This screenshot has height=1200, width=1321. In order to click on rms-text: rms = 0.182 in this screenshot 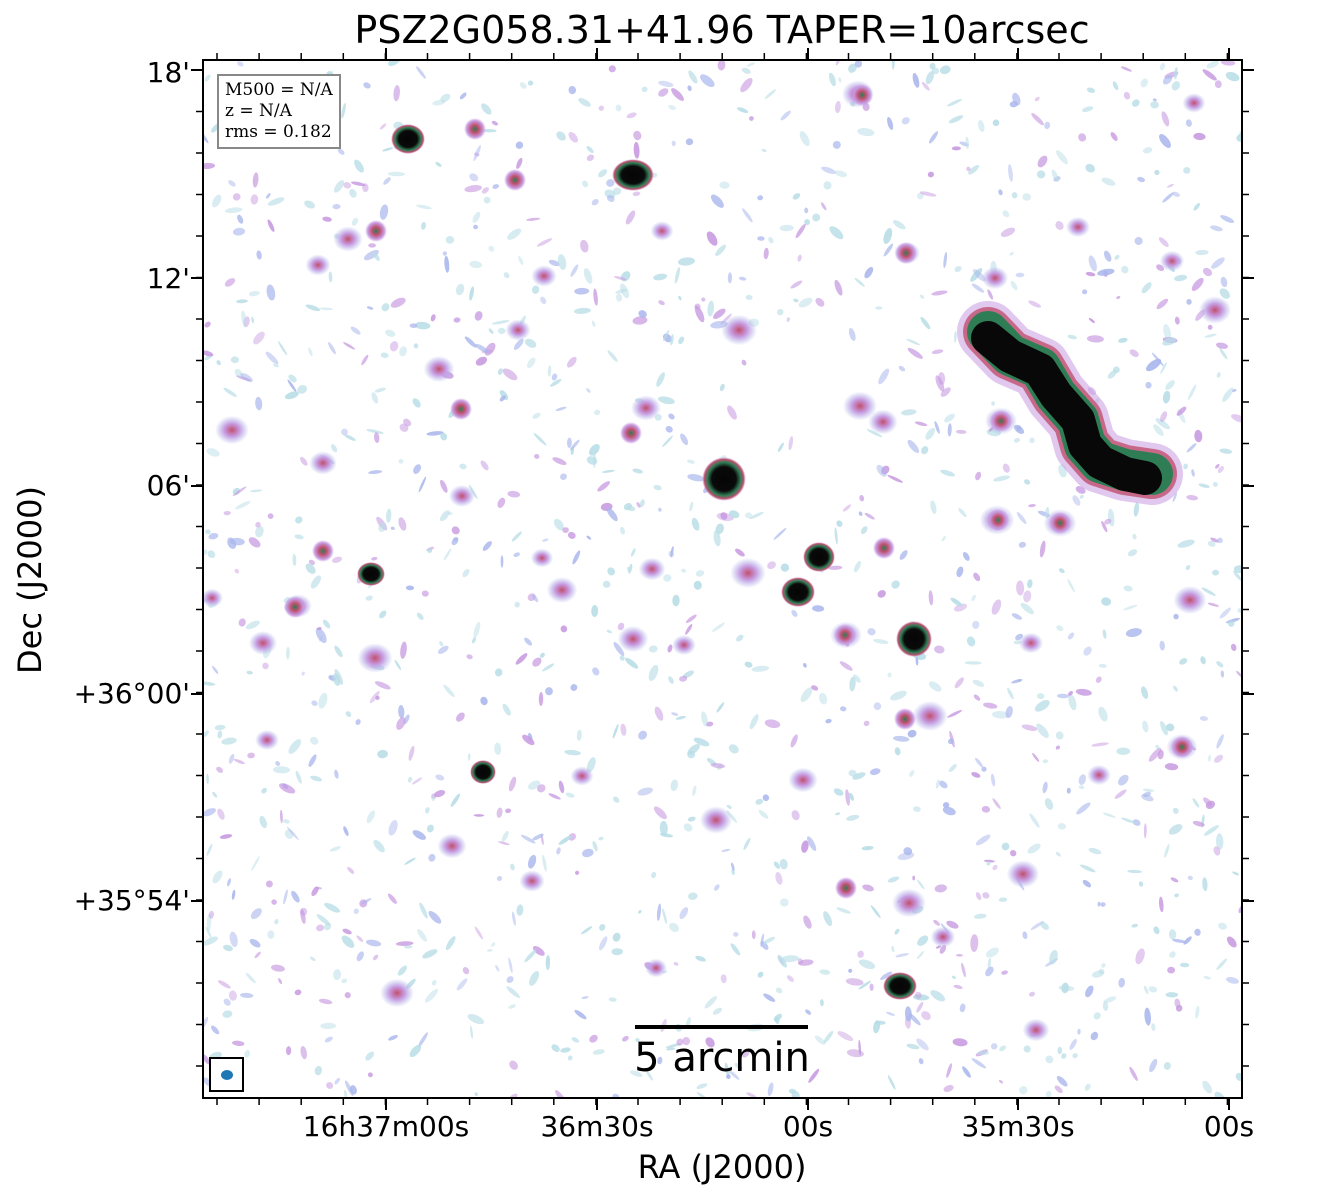, I will do `click(278, 132)`.